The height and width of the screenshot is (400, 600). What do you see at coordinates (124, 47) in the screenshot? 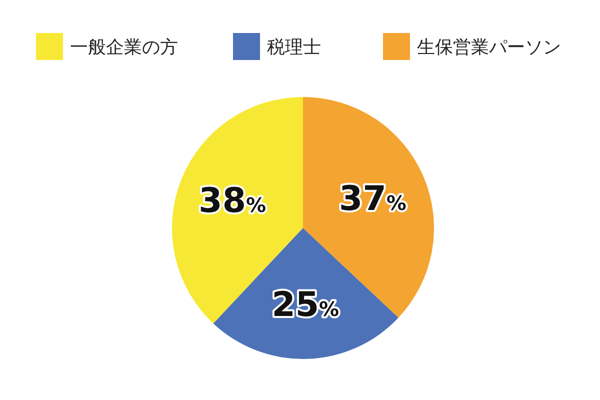
I see `legend-label: 一般企業の方` at bounding box center [124, 47].